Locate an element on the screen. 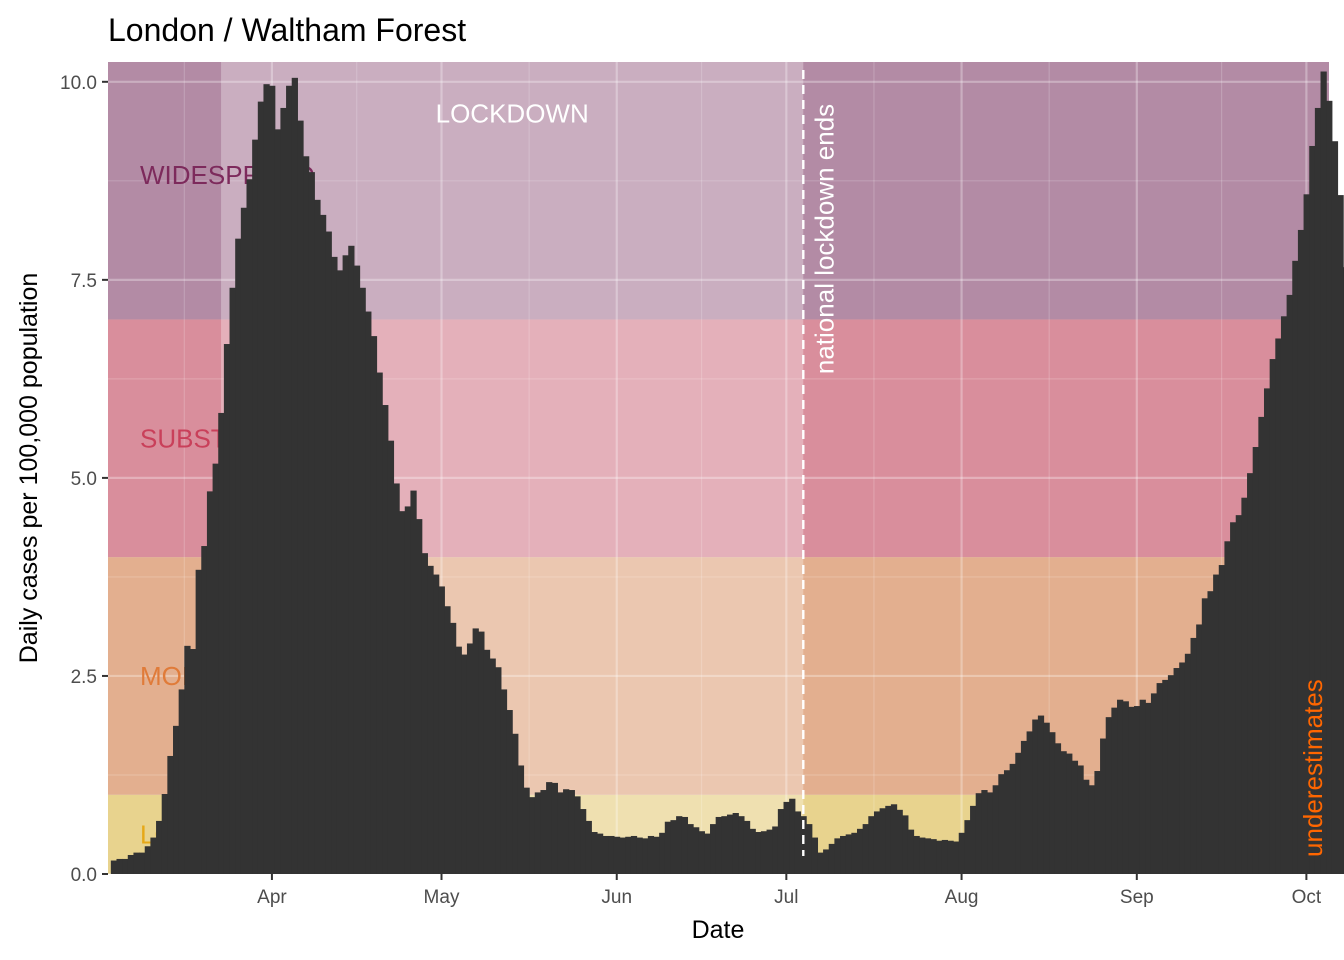  lockdown-label: LOCKDOWN is located at coordinates (512, 113).